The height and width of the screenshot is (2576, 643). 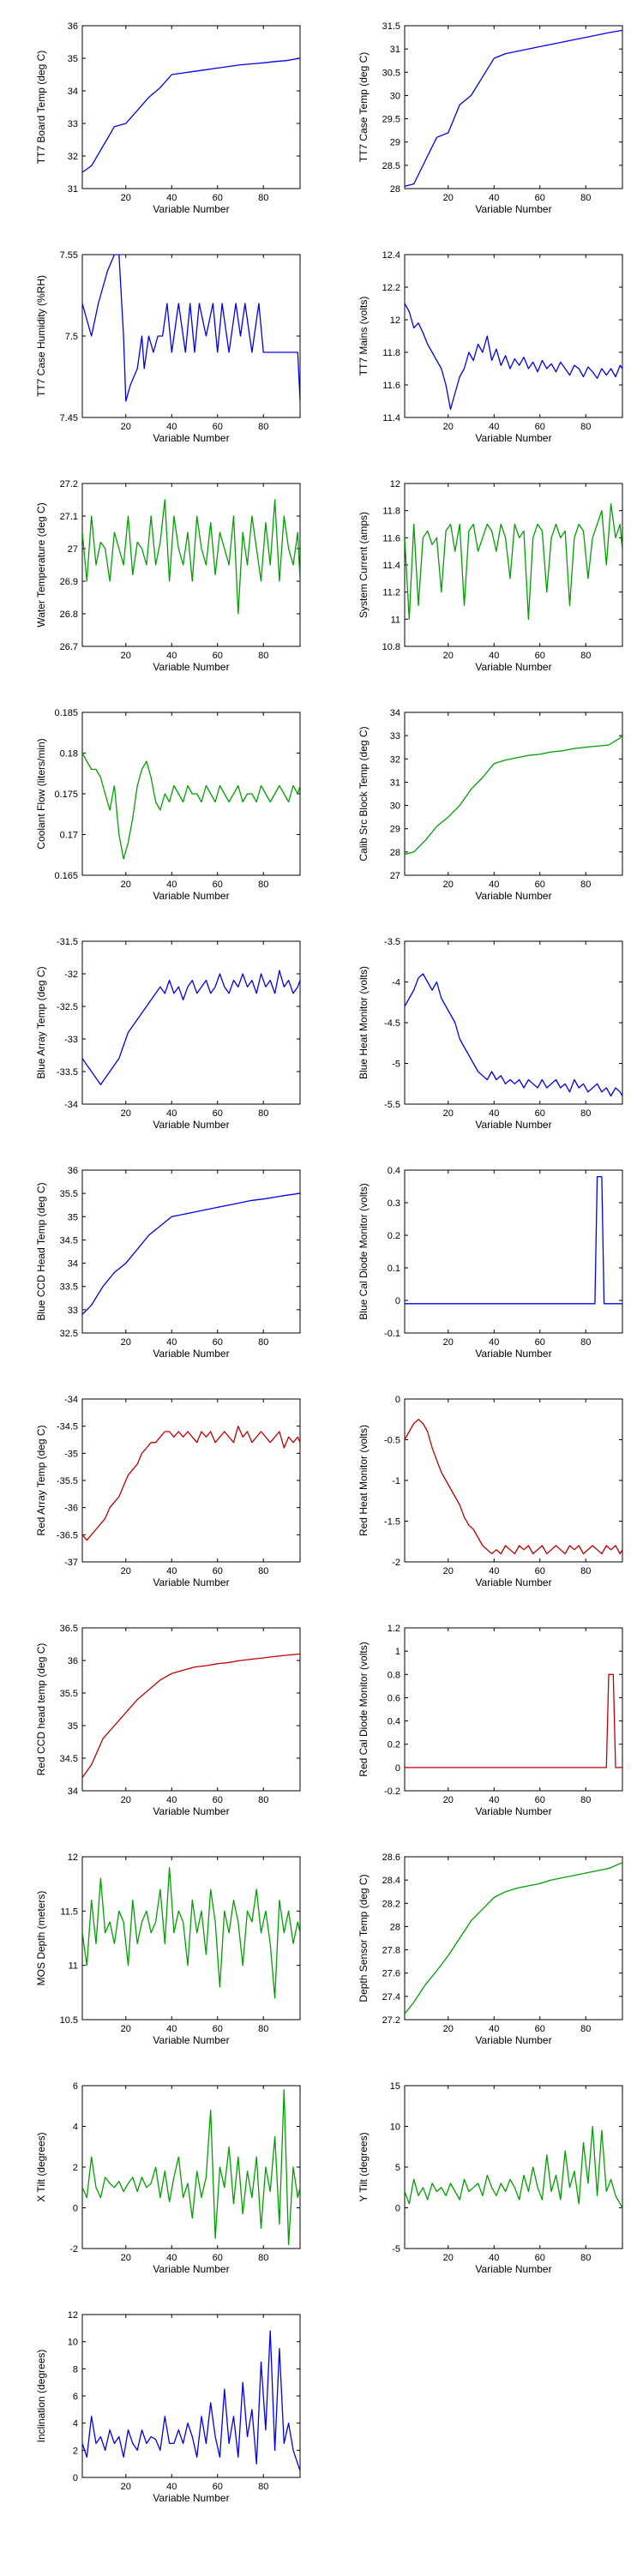 What do you see at coordinates (396, 983) in the screenshot?
I see `y-tick-label: -4` at bounding box center [396, 983].